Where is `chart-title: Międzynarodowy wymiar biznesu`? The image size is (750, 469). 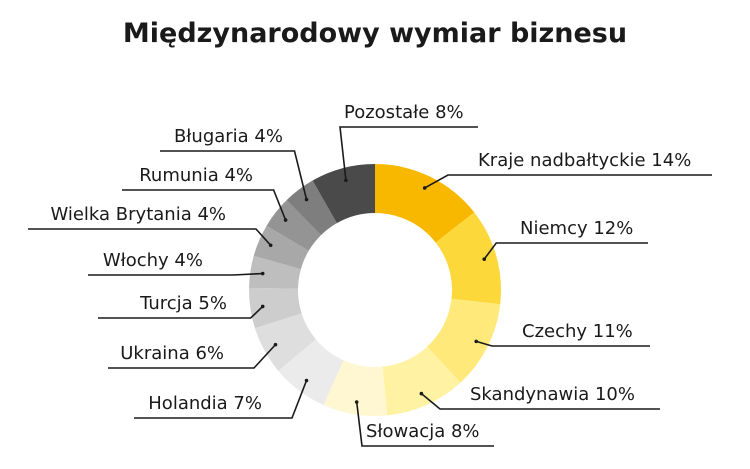 chart-title: Międzynarodowy wymiar biznesu is located at coordinates (375, 33).